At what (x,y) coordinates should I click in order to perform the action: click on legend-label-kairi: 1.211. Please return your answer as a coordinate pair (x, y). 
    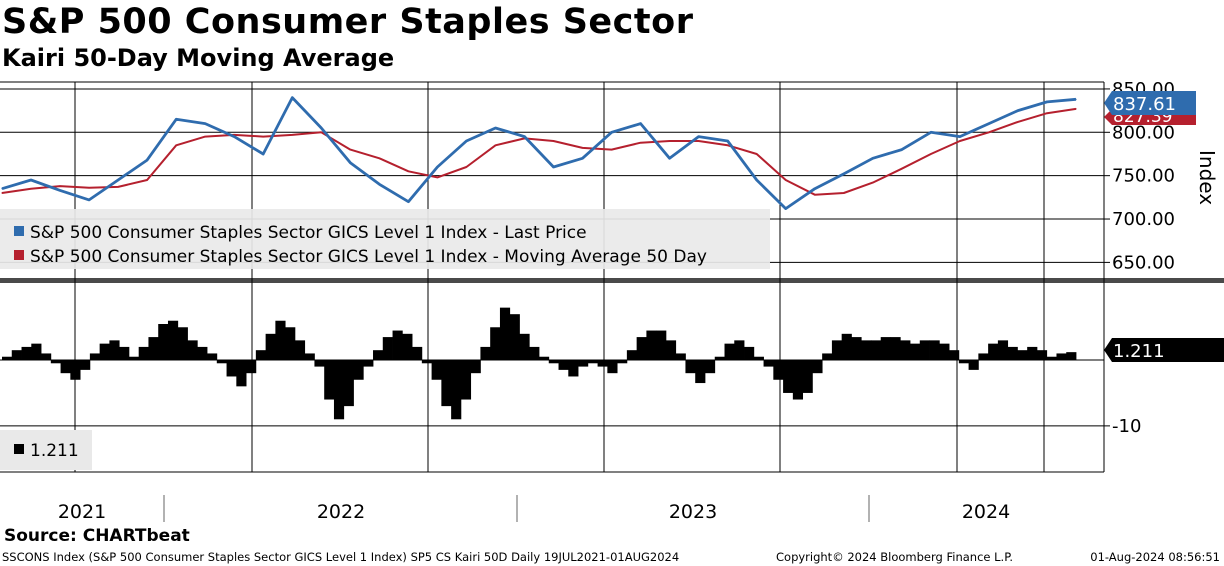
    Looking at the image, I should click on (54, 451).